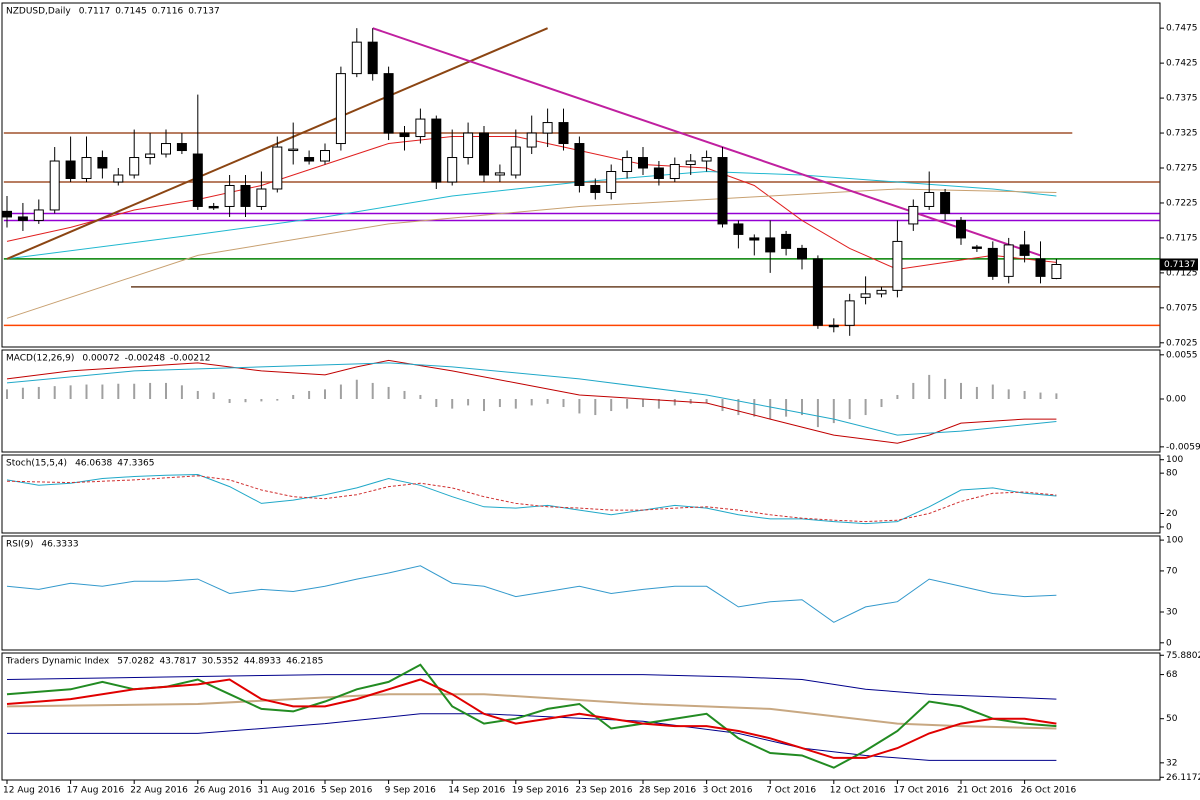 This screenshot has height=800, width=1200. I want to click on y-tick-label: 0.7275, so click(1182, 169).